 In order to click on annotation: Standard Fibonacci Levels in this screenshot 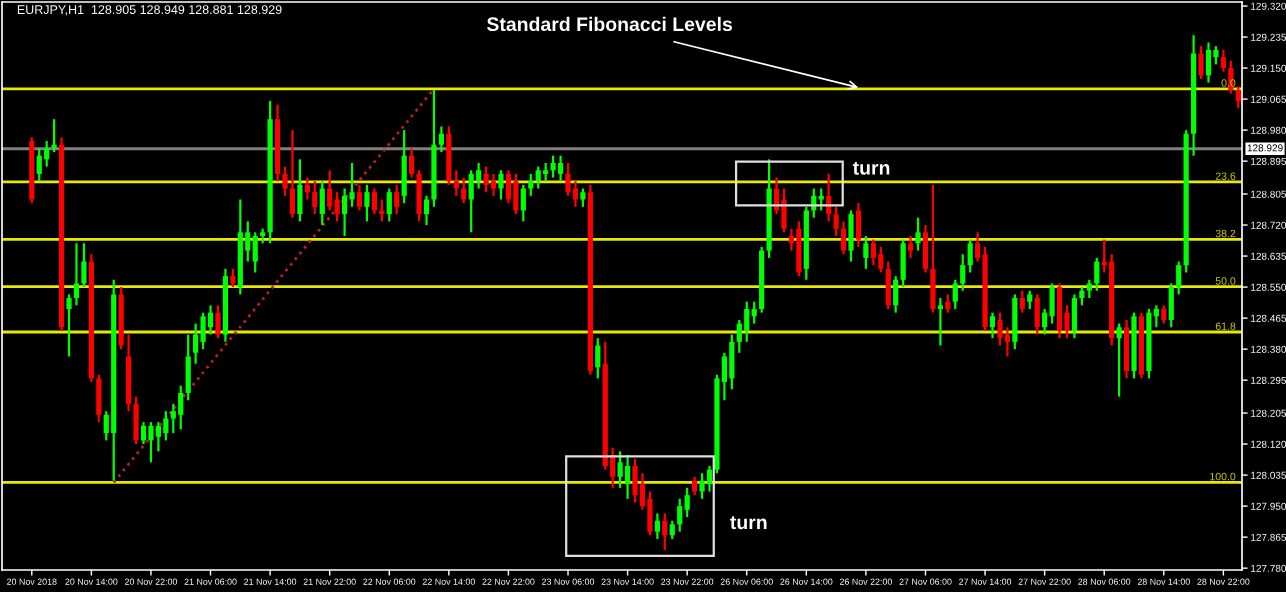, I will do `click(609, 24)`.